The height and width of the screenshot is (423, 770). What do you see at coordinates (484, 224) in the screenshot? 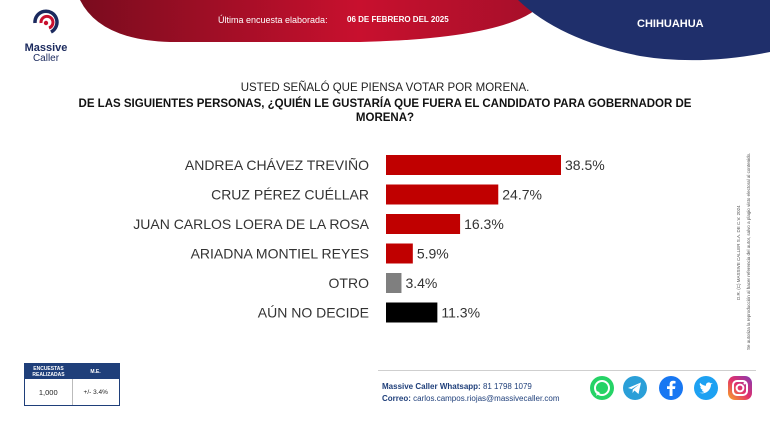
I see `data-label: 16.3%` at bounding box center [484, 224].